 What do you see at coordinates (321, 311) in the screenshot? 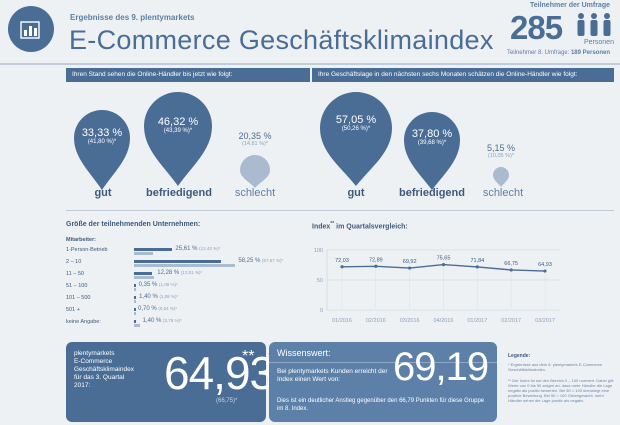
I see `y-tick-label: 0` at bounding box center [321, 311].